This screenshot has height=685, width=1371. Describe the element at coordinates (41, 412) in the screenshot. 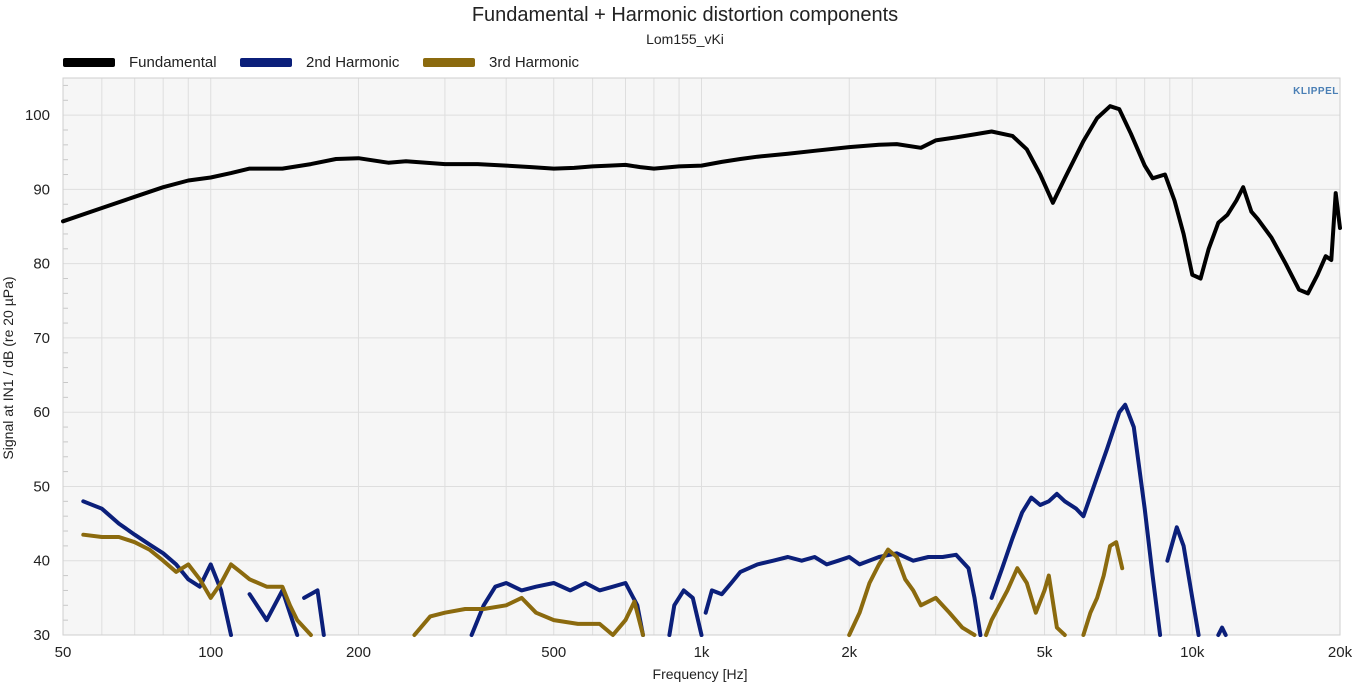

I see `y-tick-label: 60` at that location.